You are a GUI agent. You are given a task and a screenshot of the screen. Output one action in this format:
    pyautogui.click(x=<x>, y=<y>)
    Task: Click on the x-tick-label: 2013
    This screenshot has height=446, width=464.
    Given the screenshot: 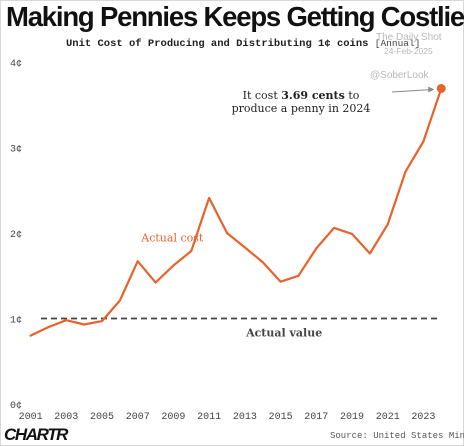 What is the action you would take?
    pyautogui.click(x=245, y=417)
    